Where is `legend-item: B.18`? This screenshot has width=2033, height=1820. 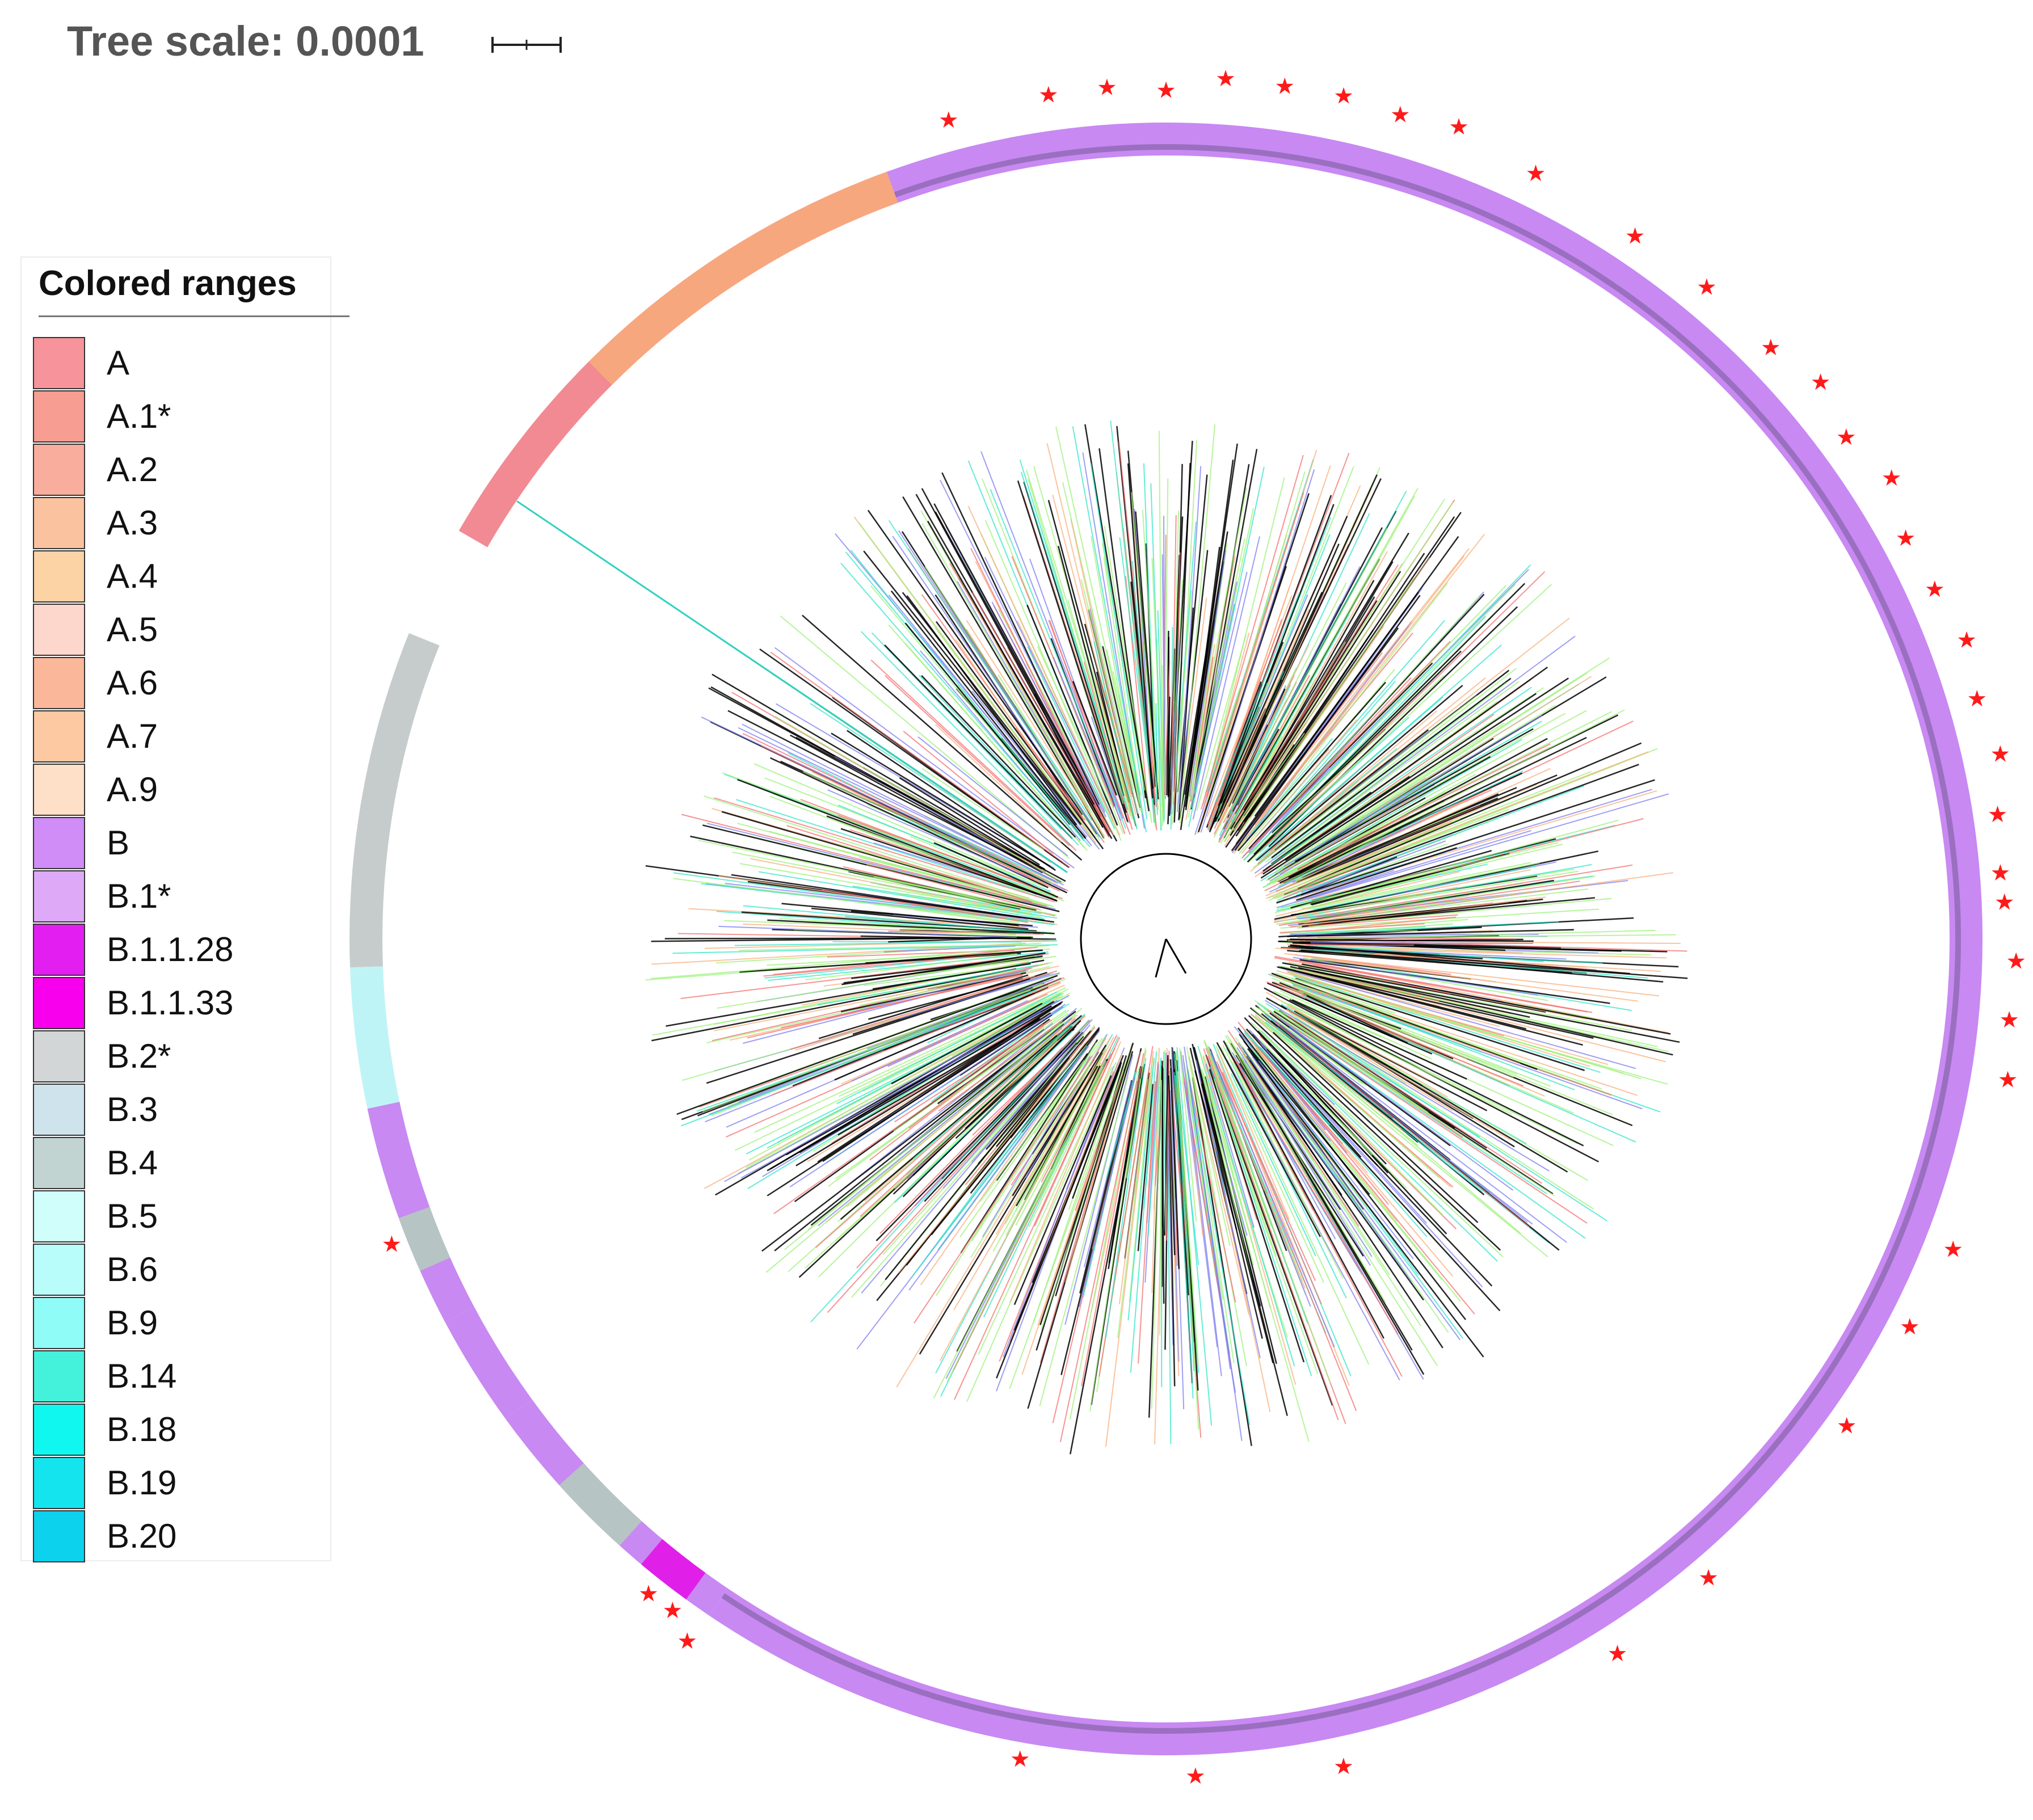 legend-item: B.18 is located at coordinates (175, 1430).